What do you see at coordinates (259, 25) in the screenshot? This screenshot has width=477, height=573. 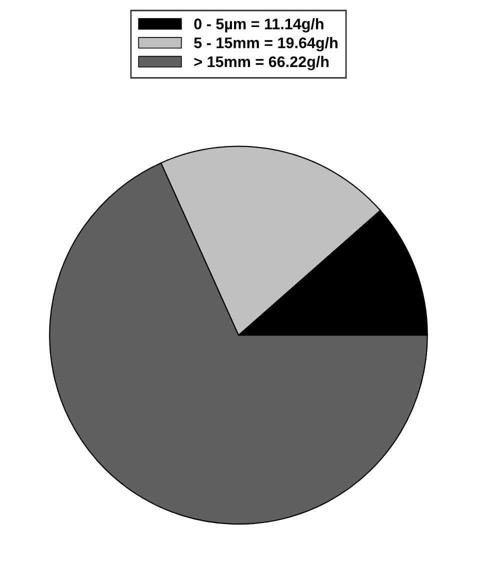 I see `legend-label: 0 - 5µm = 11.14g/h` at bounding box center [259, 25].